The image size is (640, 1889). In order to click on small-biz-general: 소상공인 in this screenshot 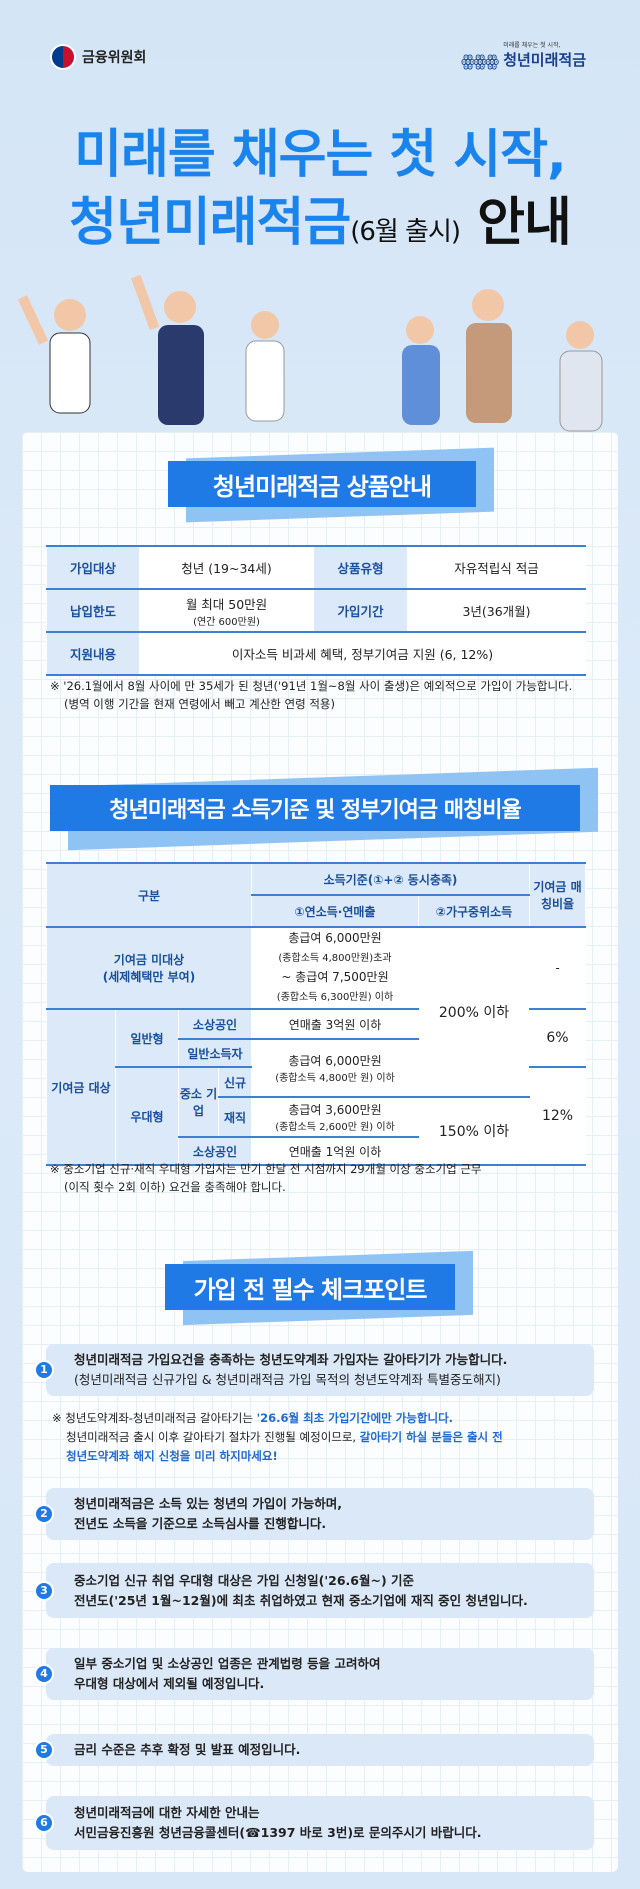, I will do `click(215, 1024)`.